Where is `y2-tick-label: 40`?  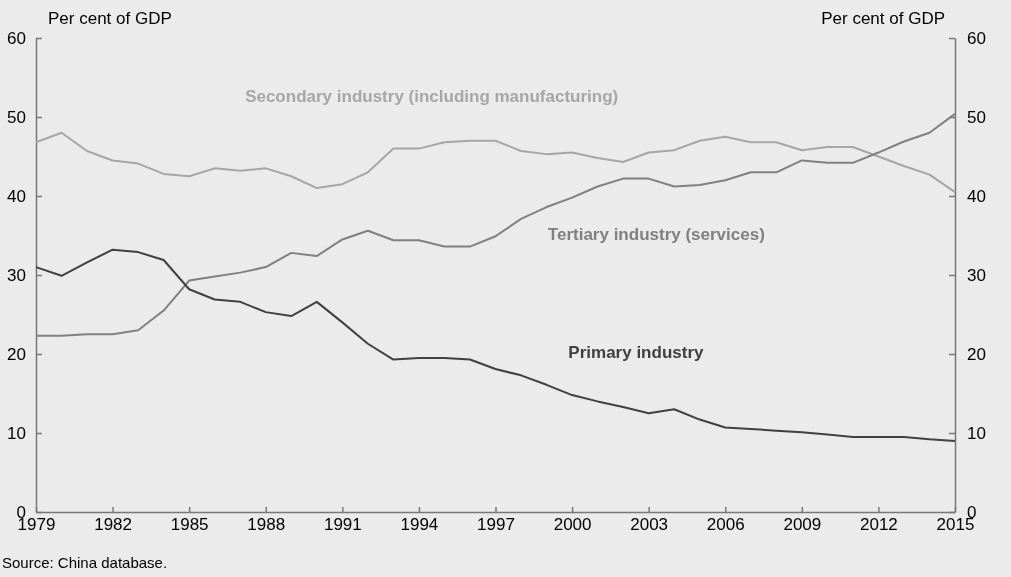
y2-tick-label: 40 is located at coordinates (976, 196).